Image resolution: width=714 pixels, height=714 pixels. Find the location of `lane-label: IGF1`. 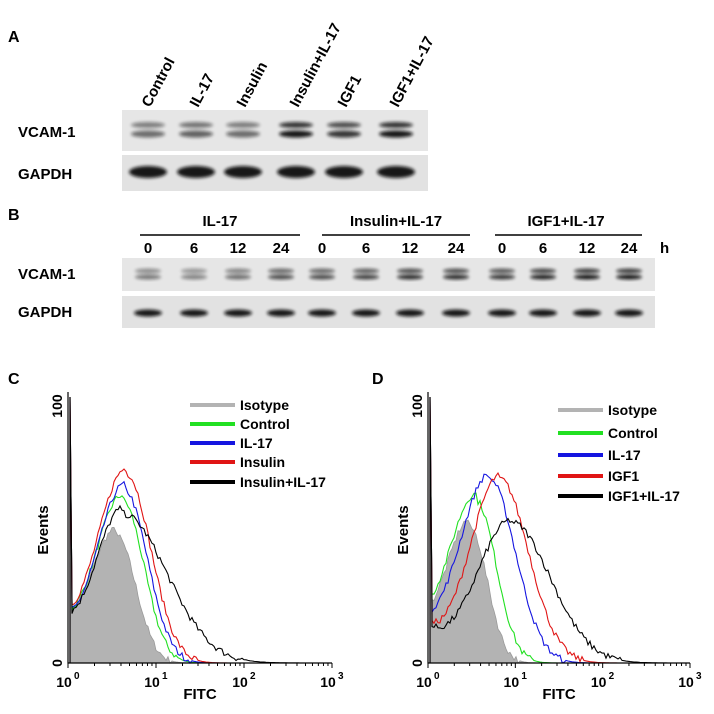

lane-label: IGF1 is located at coordinates (350, 90).